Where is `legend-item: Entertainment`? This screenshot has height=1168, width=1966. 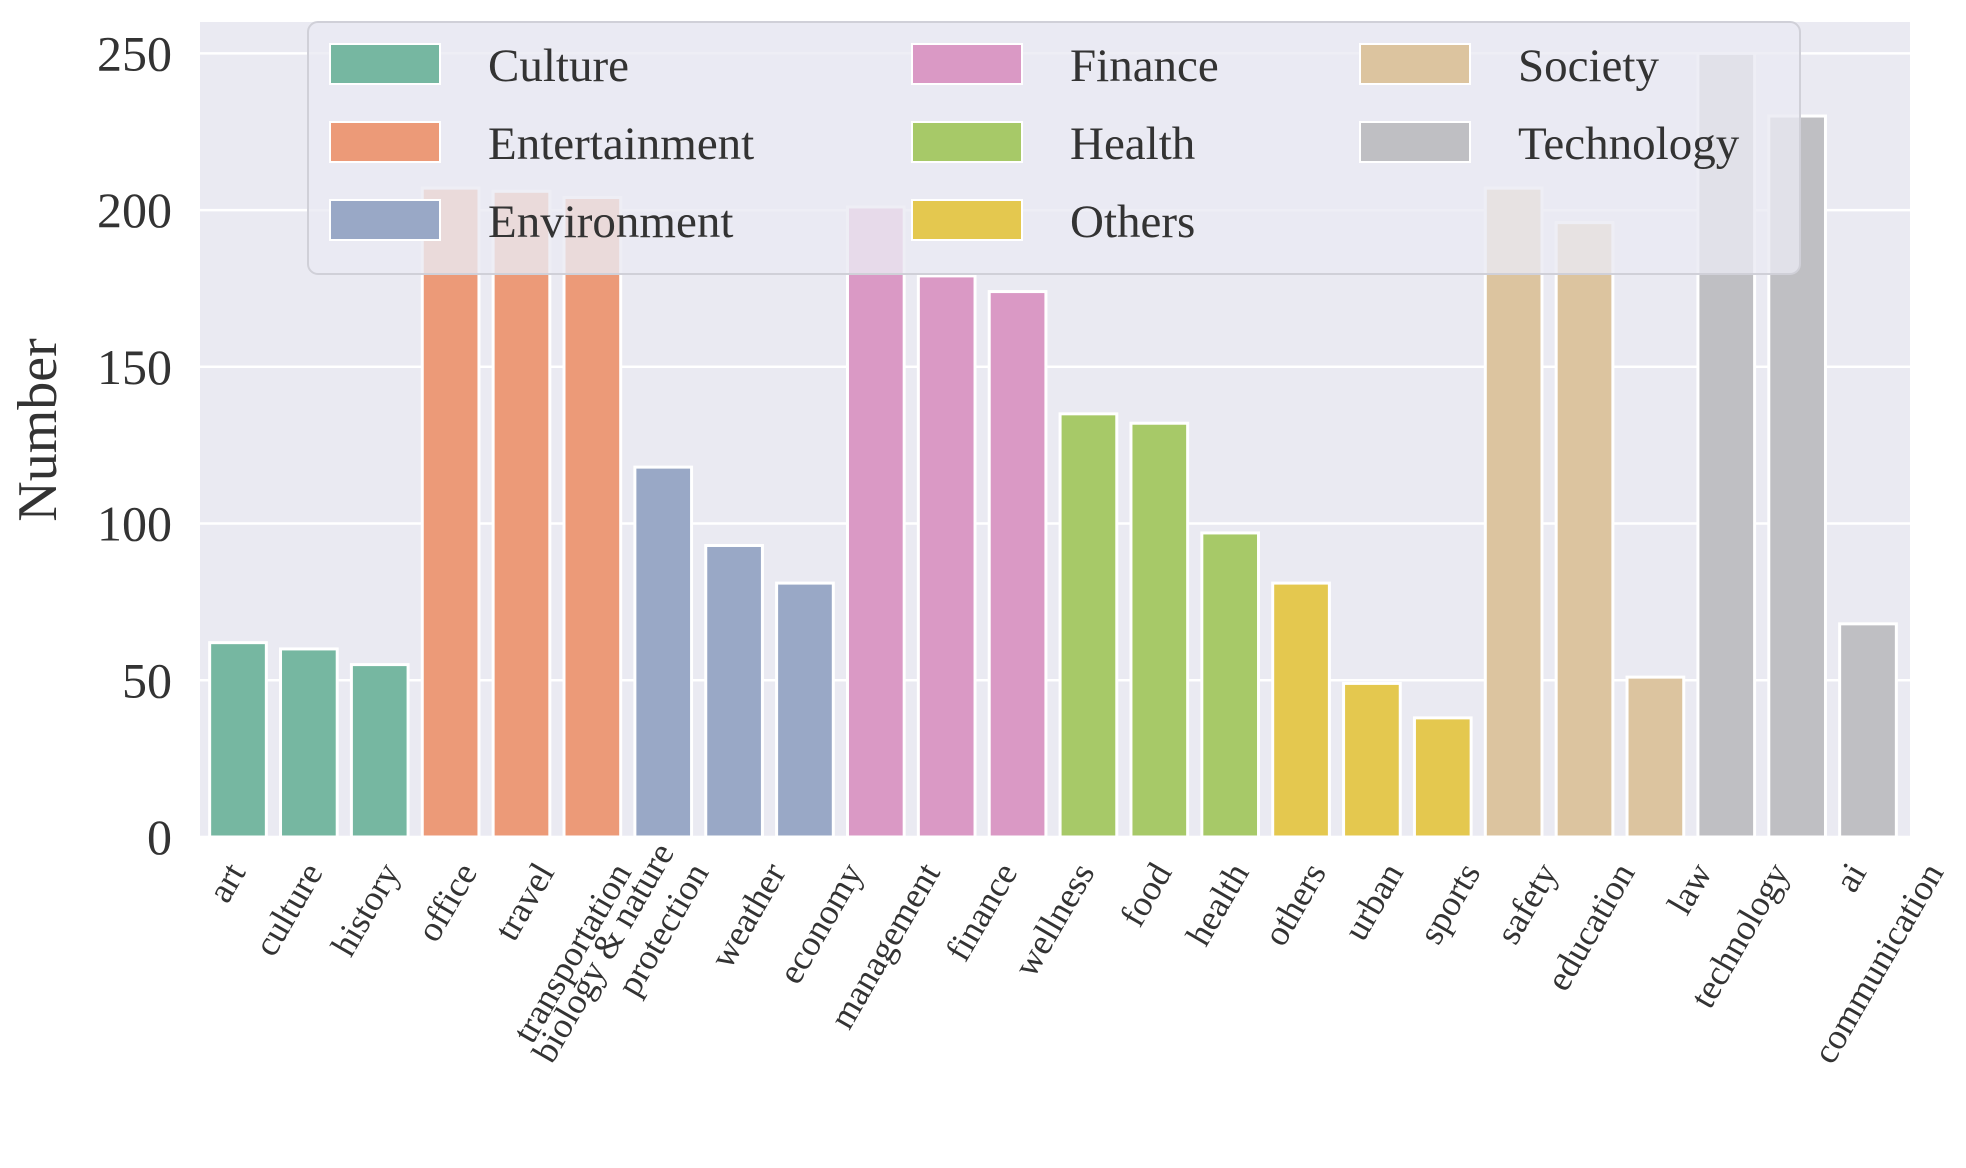 legend-item: Entertainment is located at coordinates (541, 144).